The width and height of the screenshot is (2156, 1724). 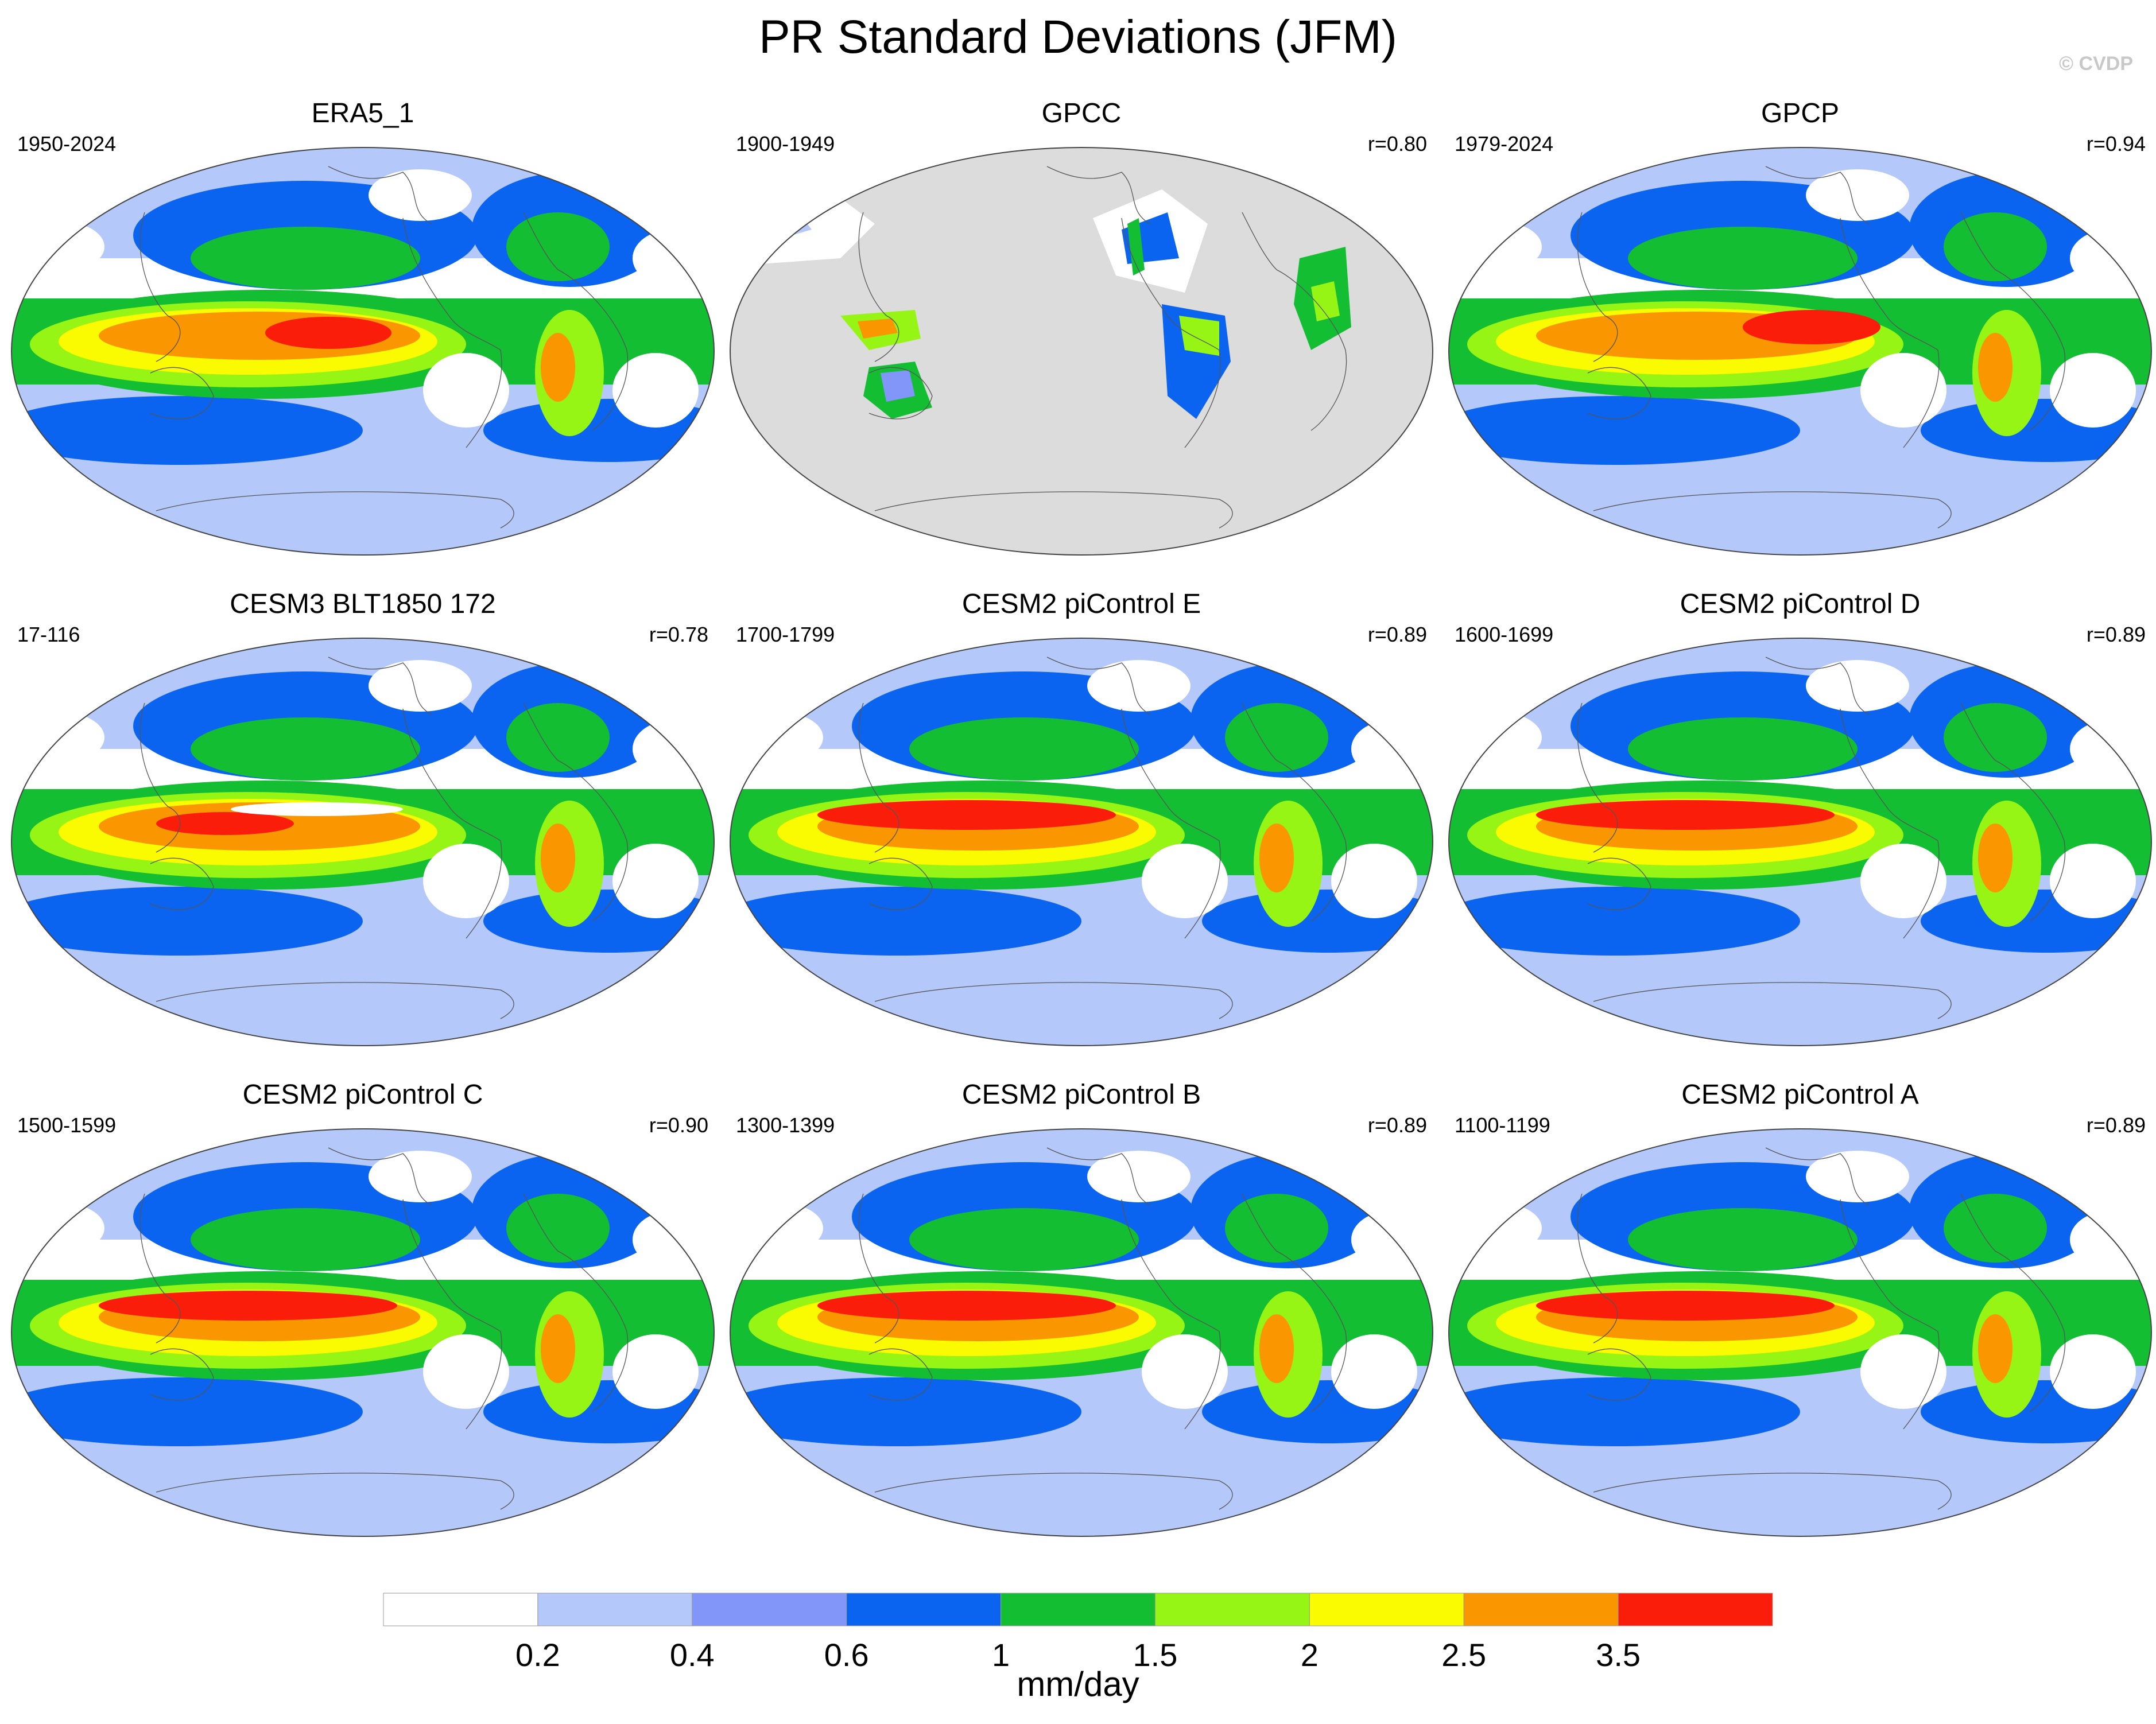 I want to click on figure-title: PR Standard Deviations (JFM), so click(x=1078, y=37).